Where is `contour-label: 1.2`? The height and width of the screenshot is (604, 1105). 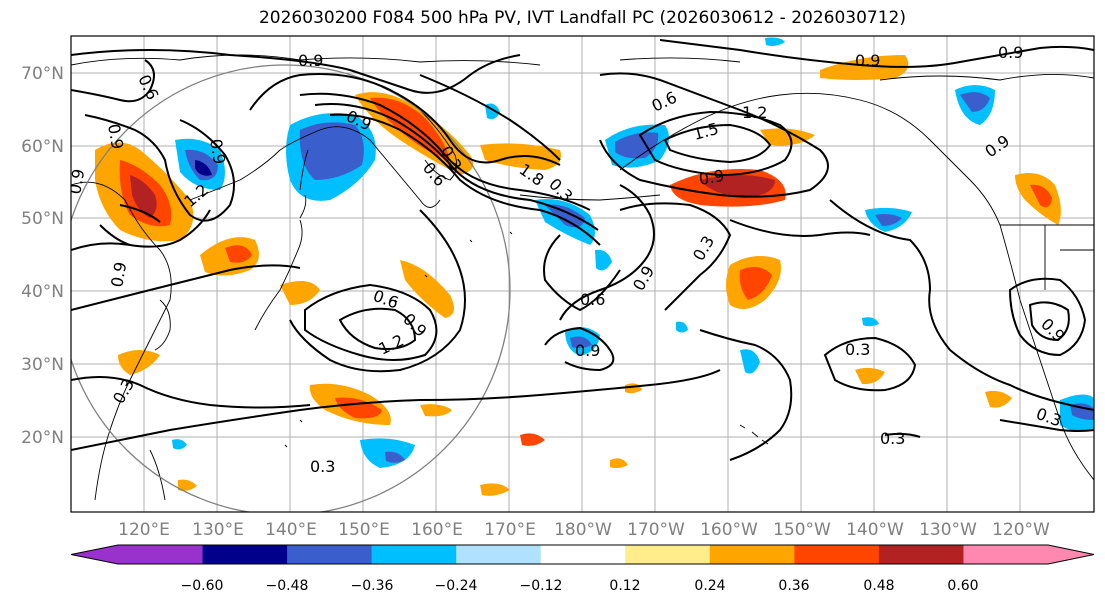 contour-label: 1.2 is located at coordinates (754, 112).